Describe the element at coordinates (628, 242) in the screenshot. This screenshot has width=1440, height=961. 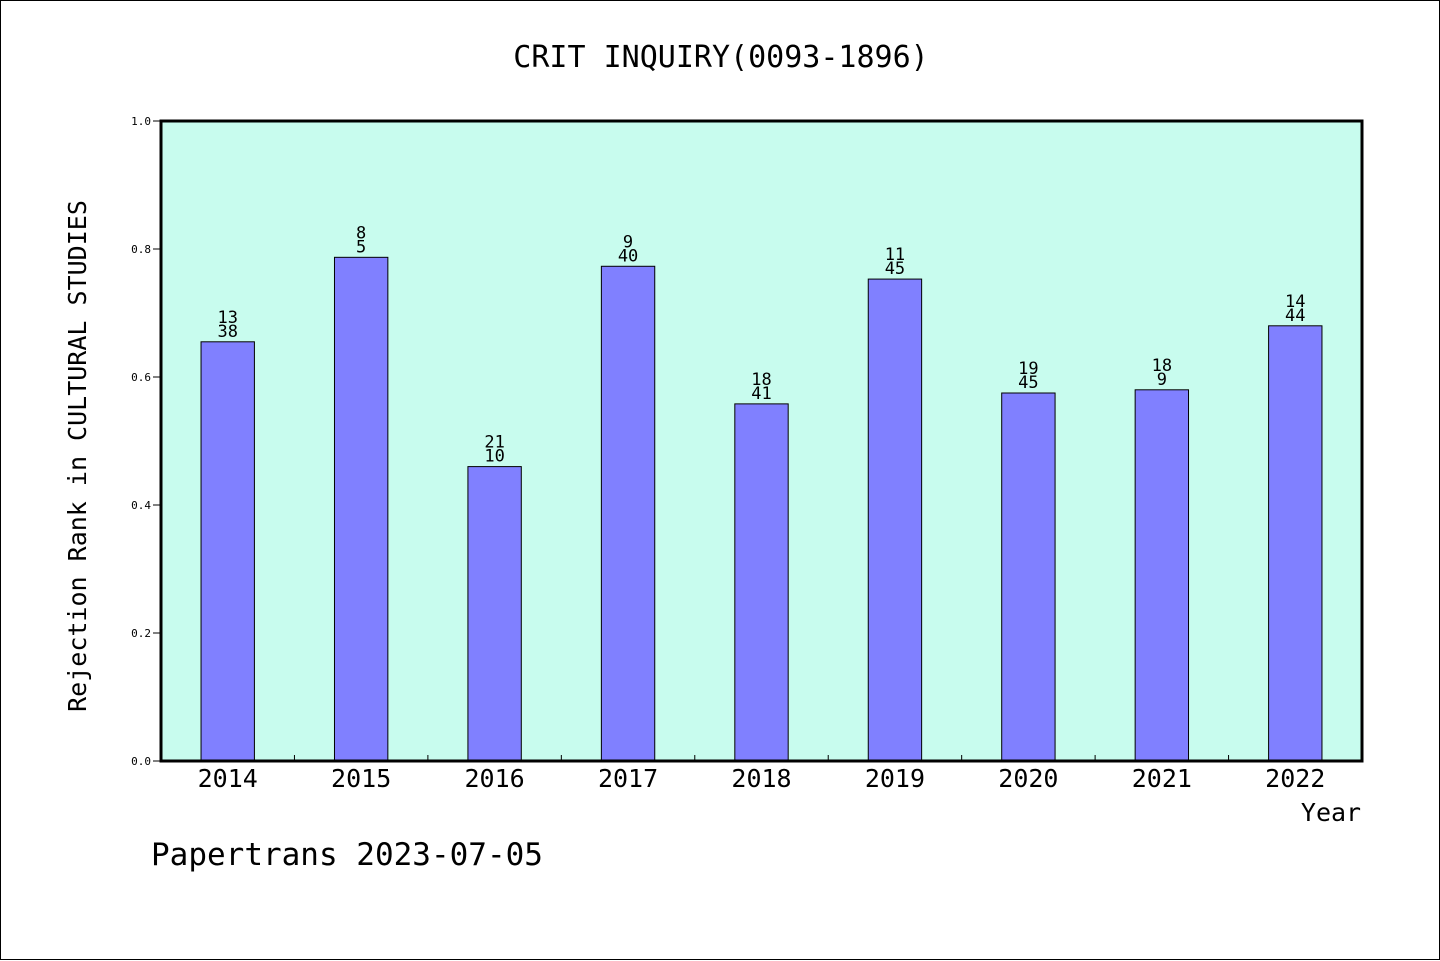
I see `bar-label-top-2017: 9` at that location.